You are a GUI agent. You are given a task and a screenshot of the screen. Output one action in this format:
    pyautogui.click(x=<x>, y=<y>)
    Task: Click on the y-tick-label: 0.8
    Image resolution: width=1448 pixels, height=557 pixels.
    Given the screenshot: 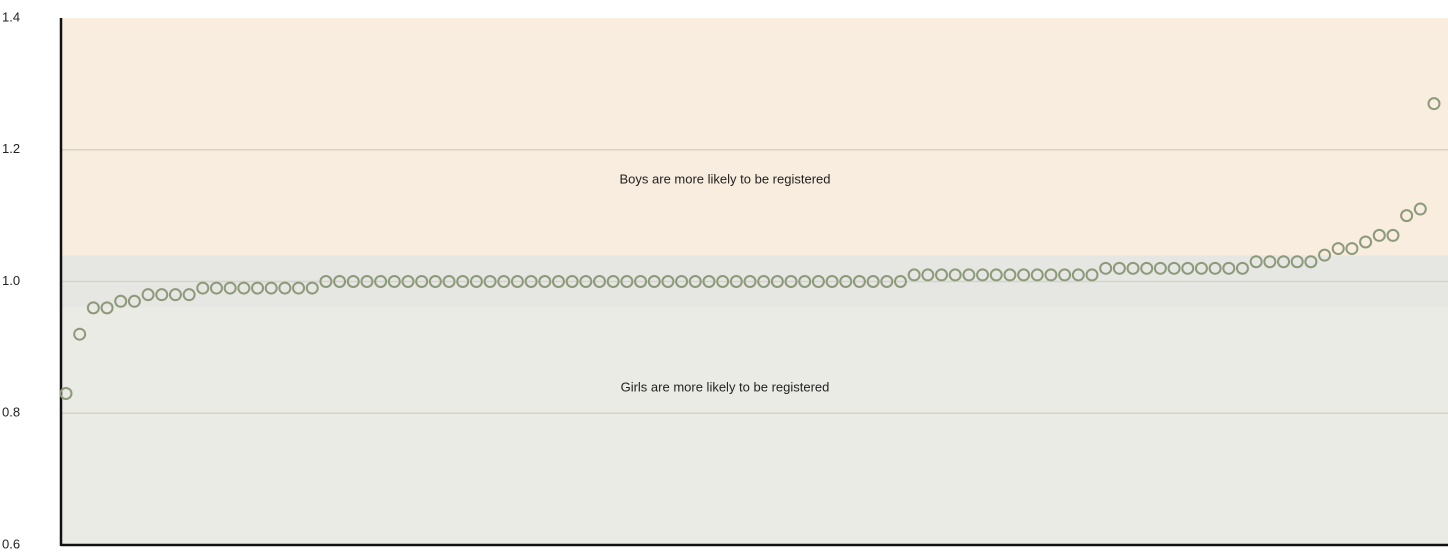 What is the action you would take?
    pyautogui.click(x=11, y=412)
    